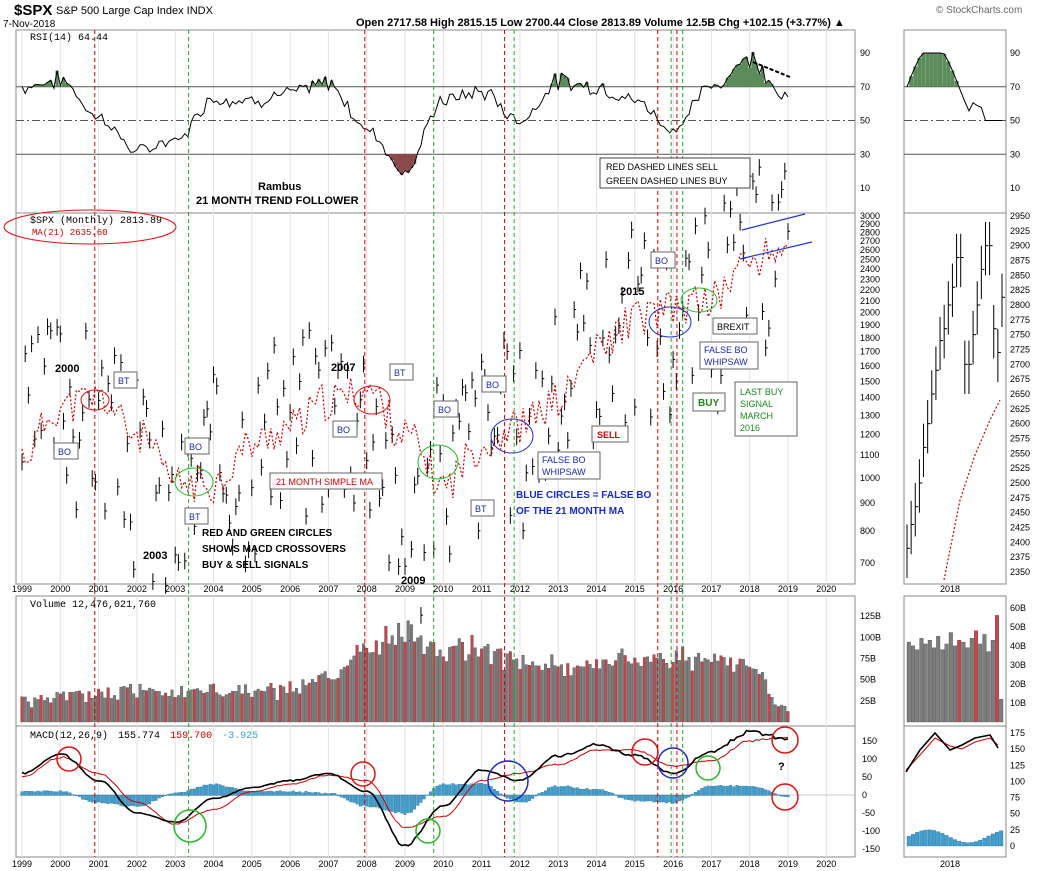 This screenshot has width=1050, height=871. Describe the element at coordinates (93, 605) in the screenshot. I see `volume-label: Volume 12,476,021,760` at that location.